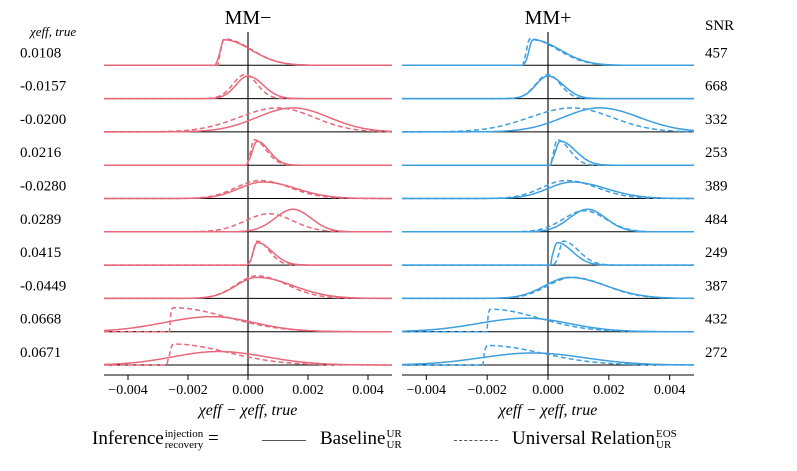 The image size is (797, 471). Describe the element at coordinates (43, 87) in the screenshot. I see `row-label-chi-eff: -0.0157` at that location.